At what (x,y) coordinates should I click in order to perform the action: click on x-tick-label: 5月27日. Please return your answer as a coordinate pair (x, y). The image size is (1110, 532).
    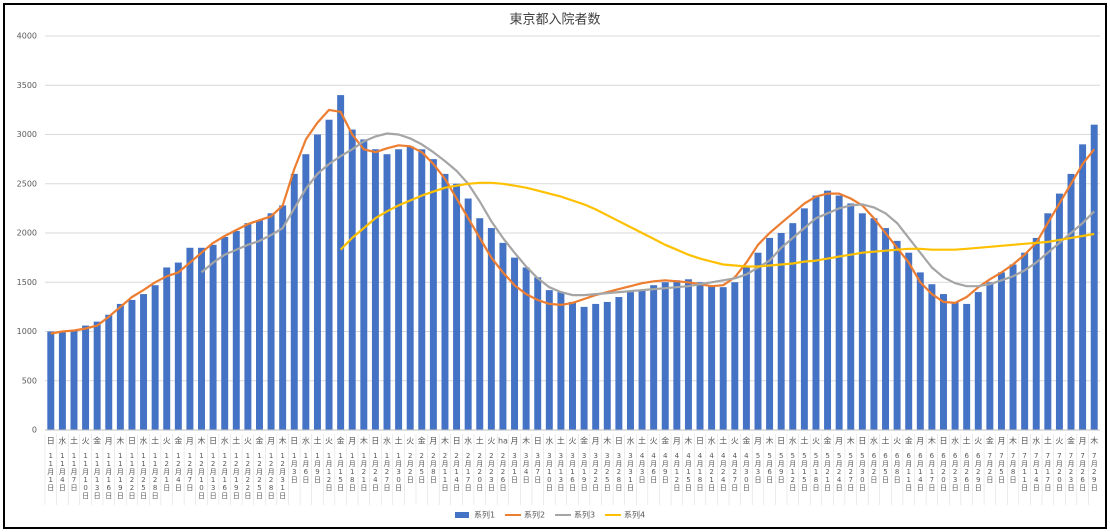
    Looking at the image, I should click on (851, 472).